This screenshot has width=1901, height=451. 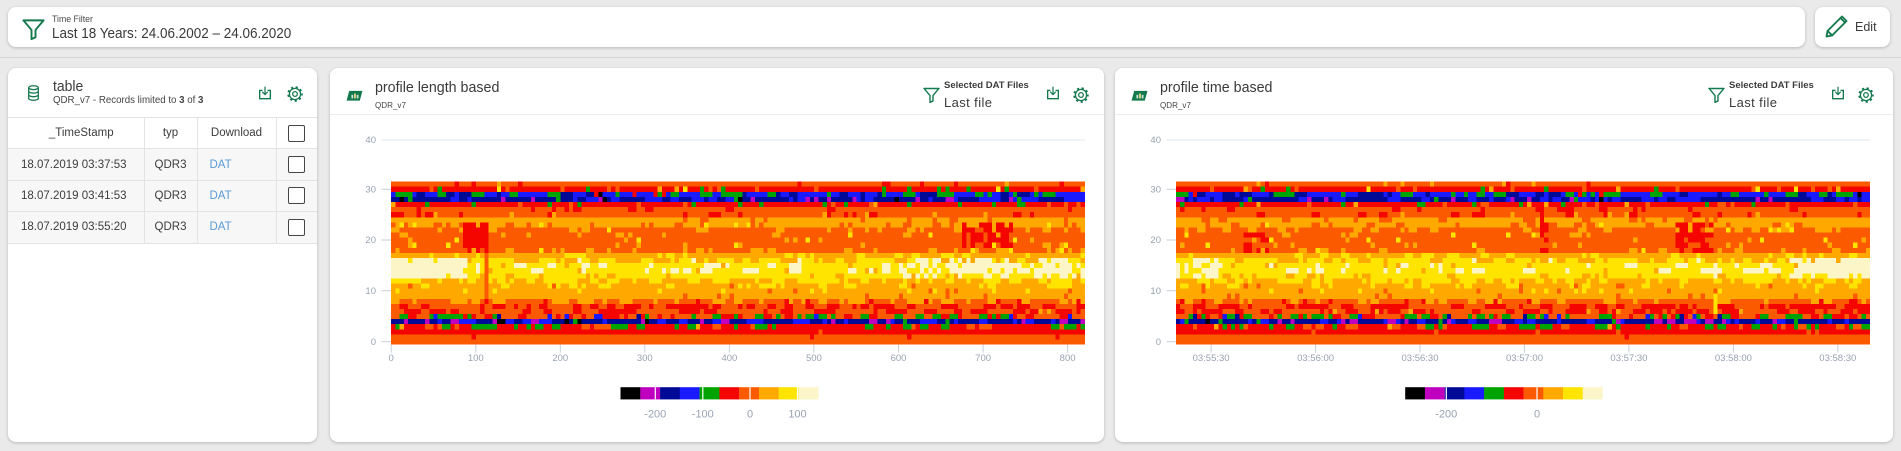 I want to click on svg-text: 03:55:30, so click(x=1211, y=358).